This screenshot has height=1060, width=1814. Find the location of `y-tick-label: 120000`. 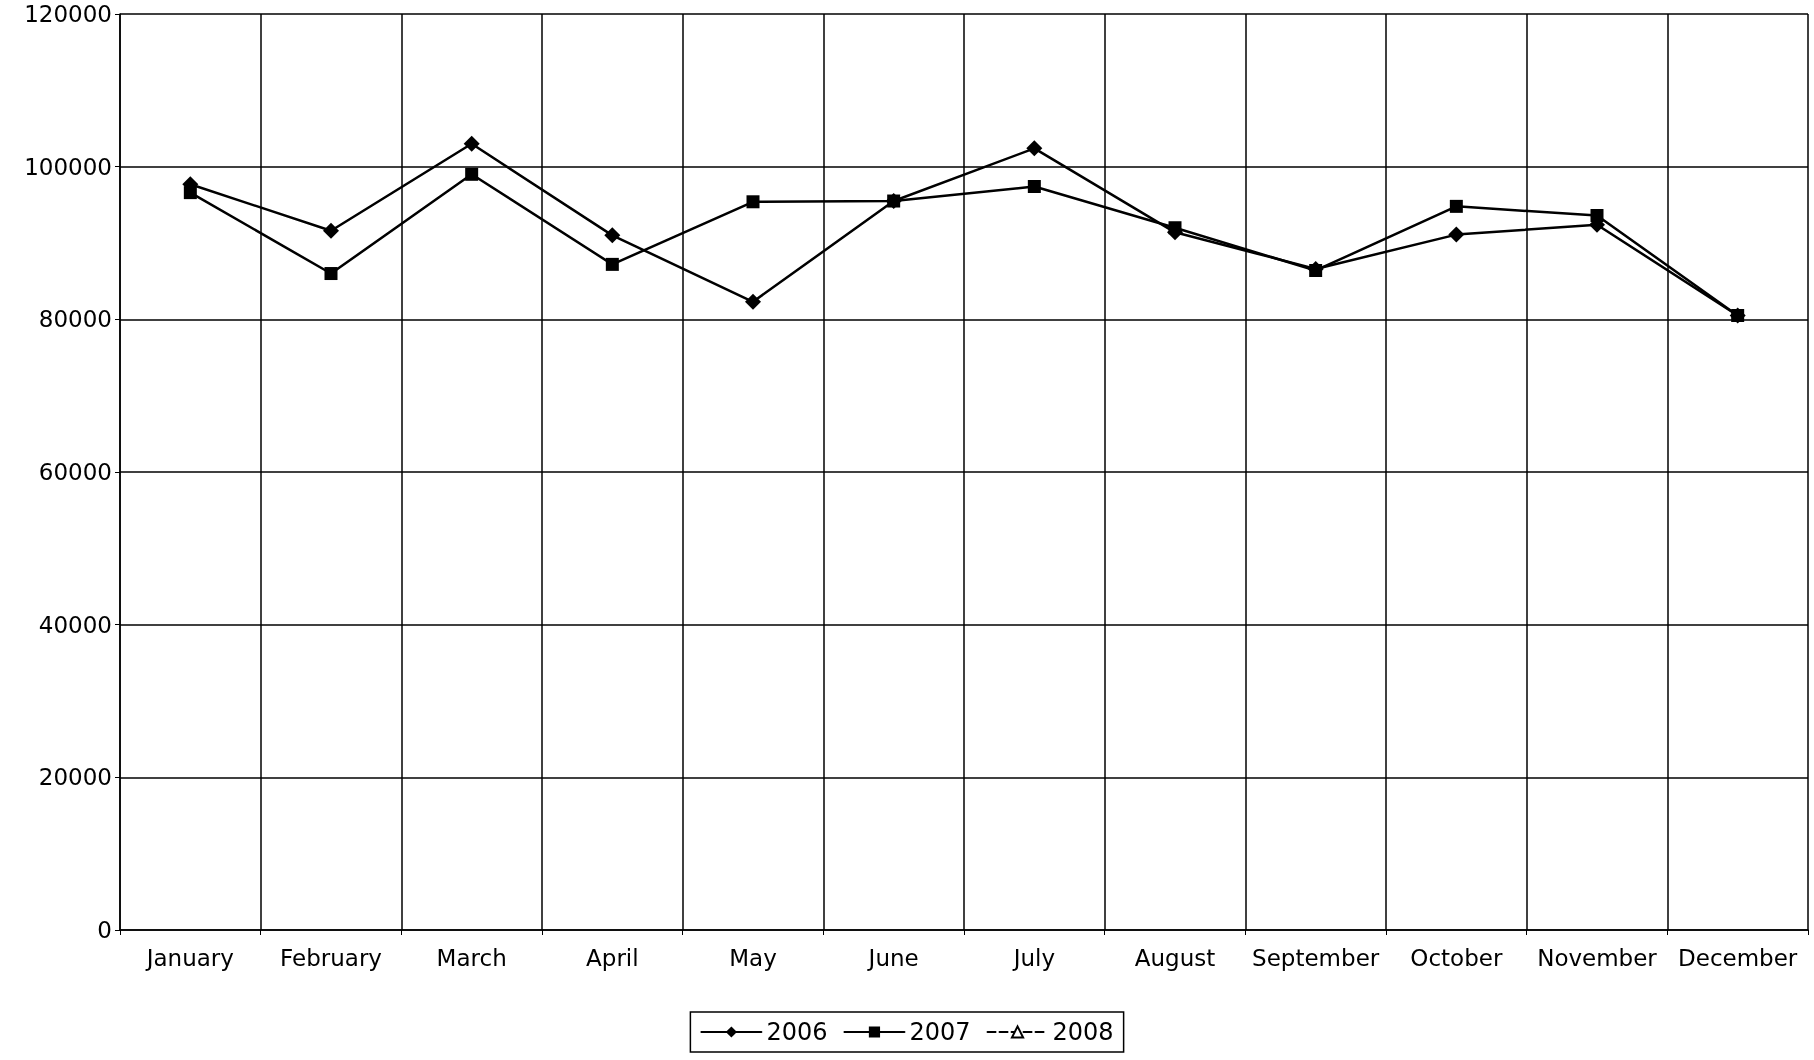

y-tick-label: 120000 is located at coordinates (68, 14).